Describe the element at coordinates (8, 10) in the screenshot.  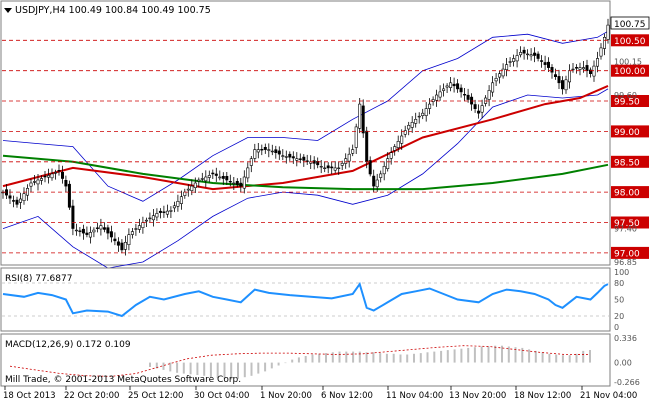
I see `dropdown-triangle-icon` at that location.